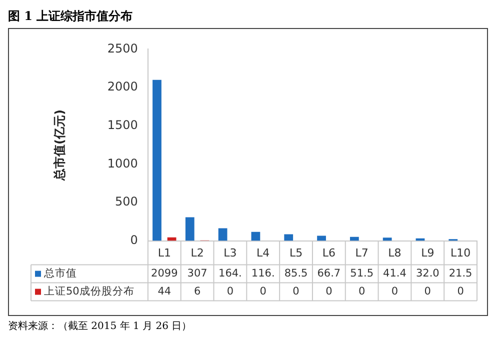 The height and width of the screenshot is (341, 497). I want to click on y-tick-label: 2000, so click(122, 87).